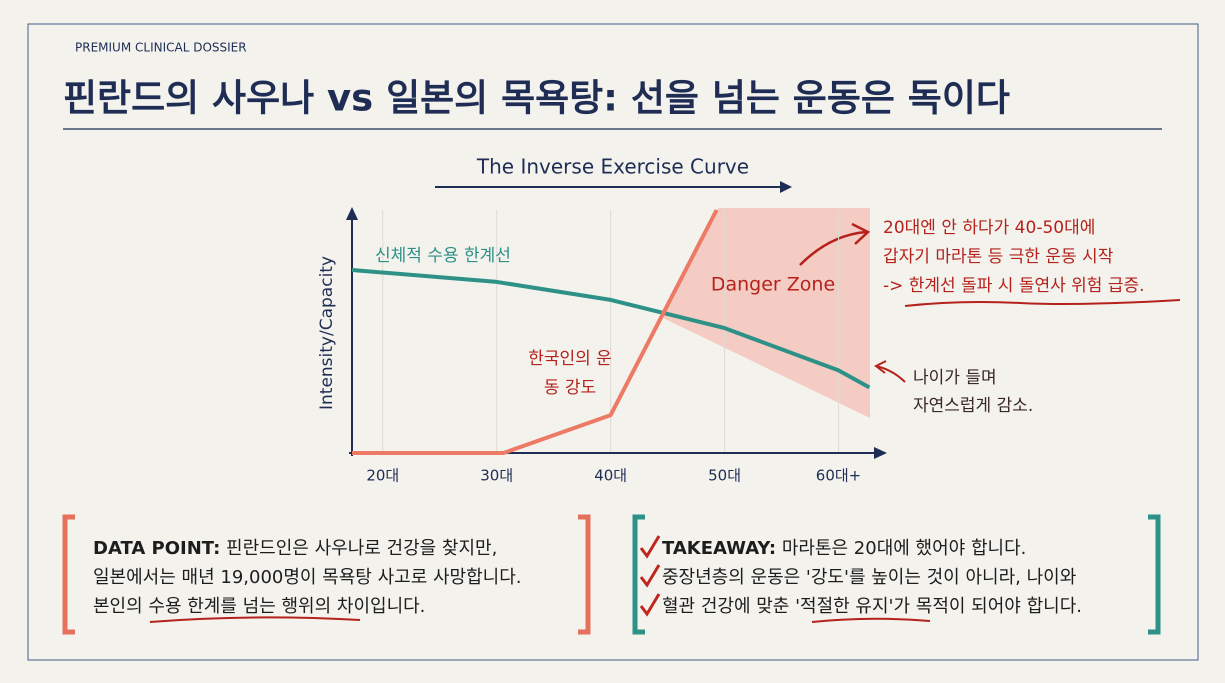 The width and height of the screenshot is (1225, 683). What do you see at coordinates (773, 285) in the screenshot?
I see `danger-zone-label: Danger Zone` at bounding box center [773, 285].